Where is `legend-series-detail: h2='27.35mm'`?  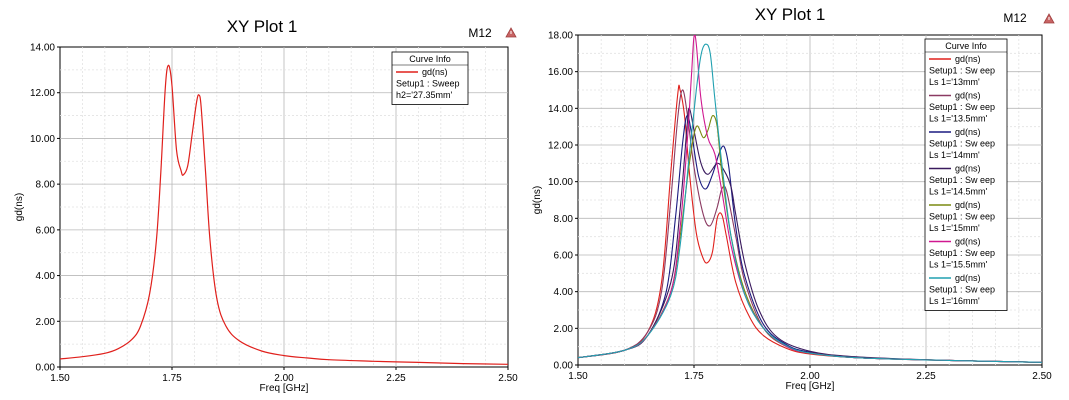
legend-series-detail: h2='27.35mm' is located at coordinates (424, 95).